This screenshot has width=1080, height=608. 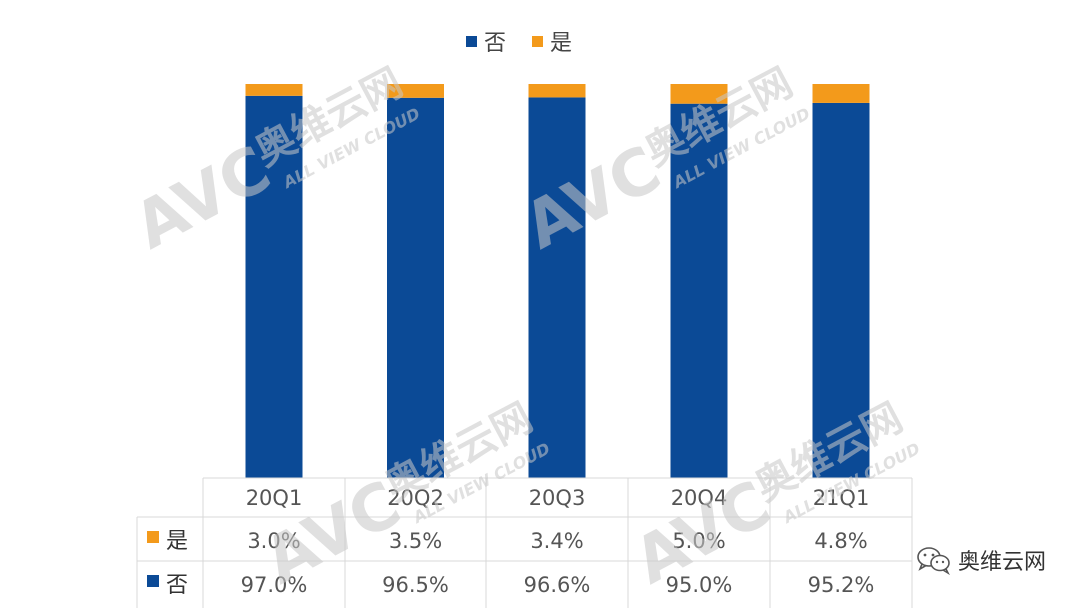 I want to click on bar-no-20q2, so click(x=415, y=287).